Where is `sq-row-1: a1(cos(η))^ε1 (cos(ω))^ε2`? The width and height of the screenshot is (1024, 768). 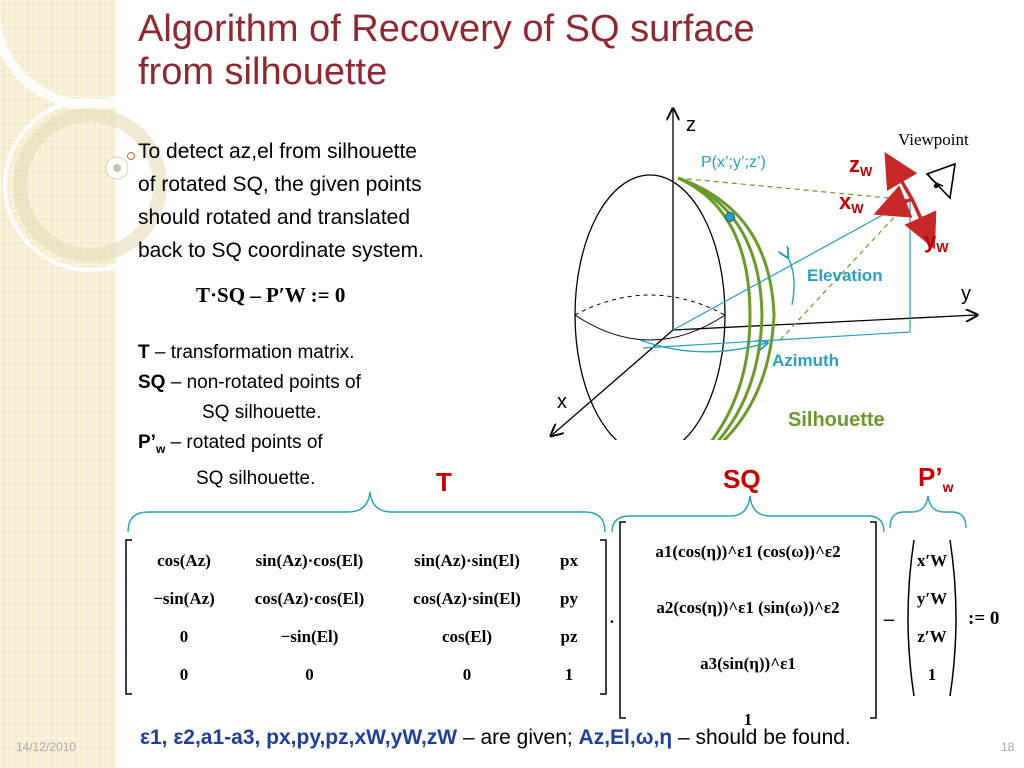
sq-row-1: a1(cos(η))^ε1 (cos(ω))^ε2 is located at coordinates (748, 551).